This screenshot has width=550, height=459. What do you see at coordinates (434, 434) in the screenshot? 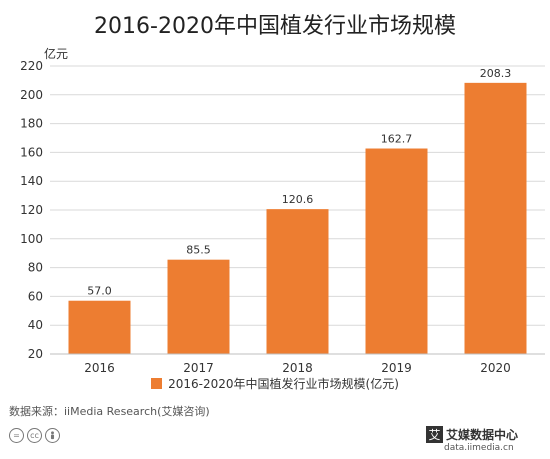
I see `brand-mark: 艾` at bounding box center [434, 434].